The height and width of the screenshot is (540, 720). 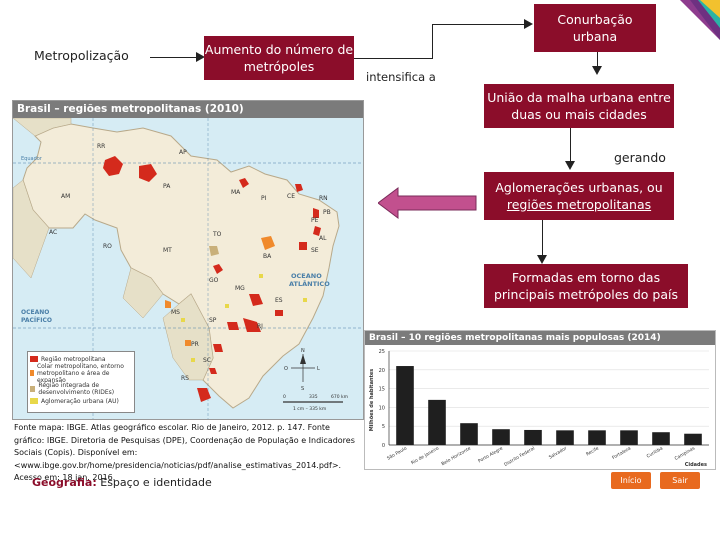 I want to click on conurbacao-box: Conurbação urbana, so click(x=595, y=28).